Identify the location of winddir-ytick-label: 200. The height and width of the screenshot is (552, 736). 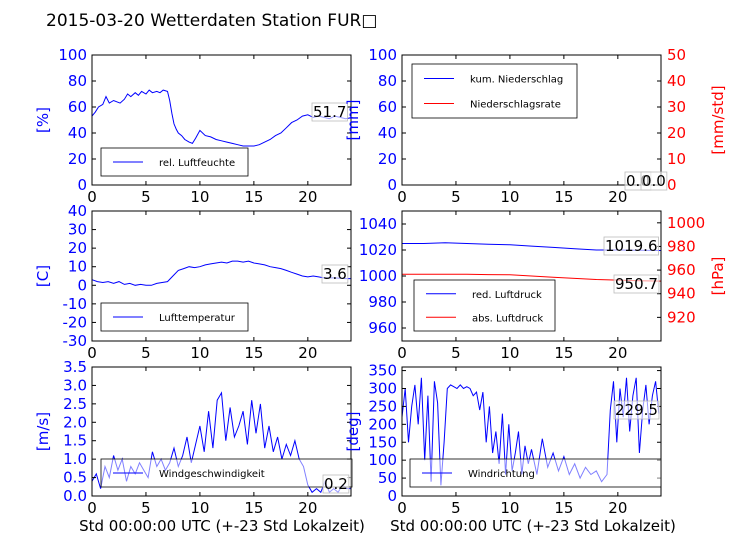
(382, 424).